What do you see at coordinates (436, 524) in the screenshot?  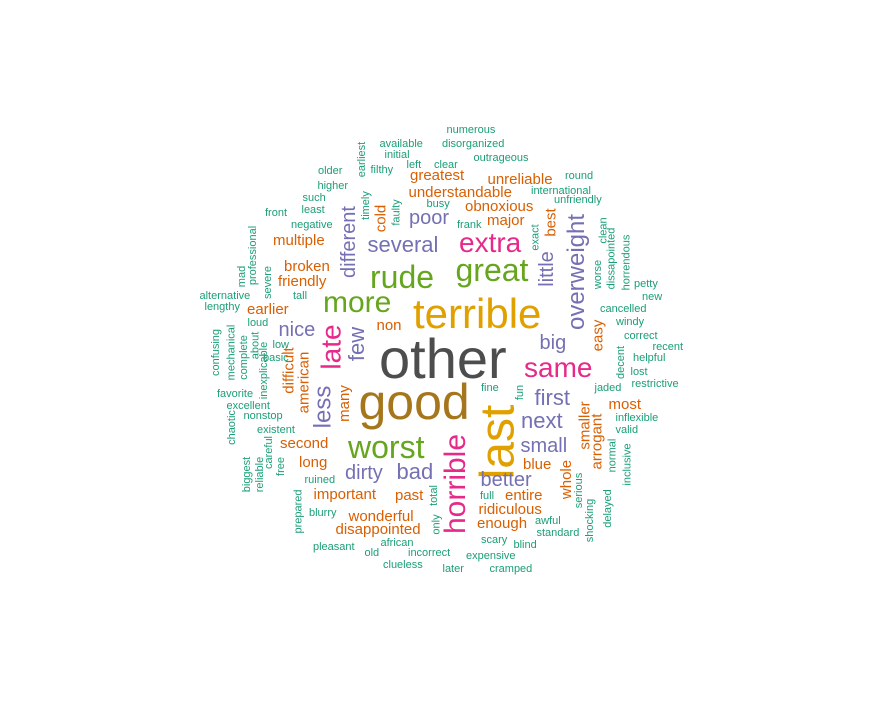 I see `word-only: only` at bounding box center [436, 524].